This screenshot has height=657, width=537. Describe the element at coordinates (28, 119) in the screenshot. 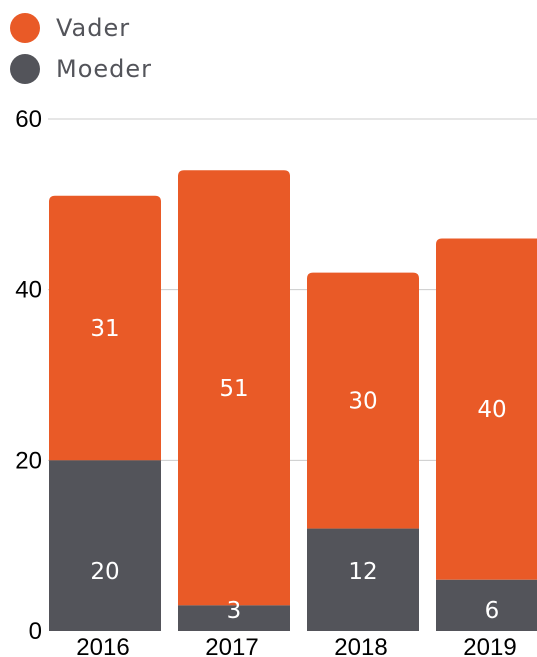

I see `y-tick-label-60: 60` at that location.